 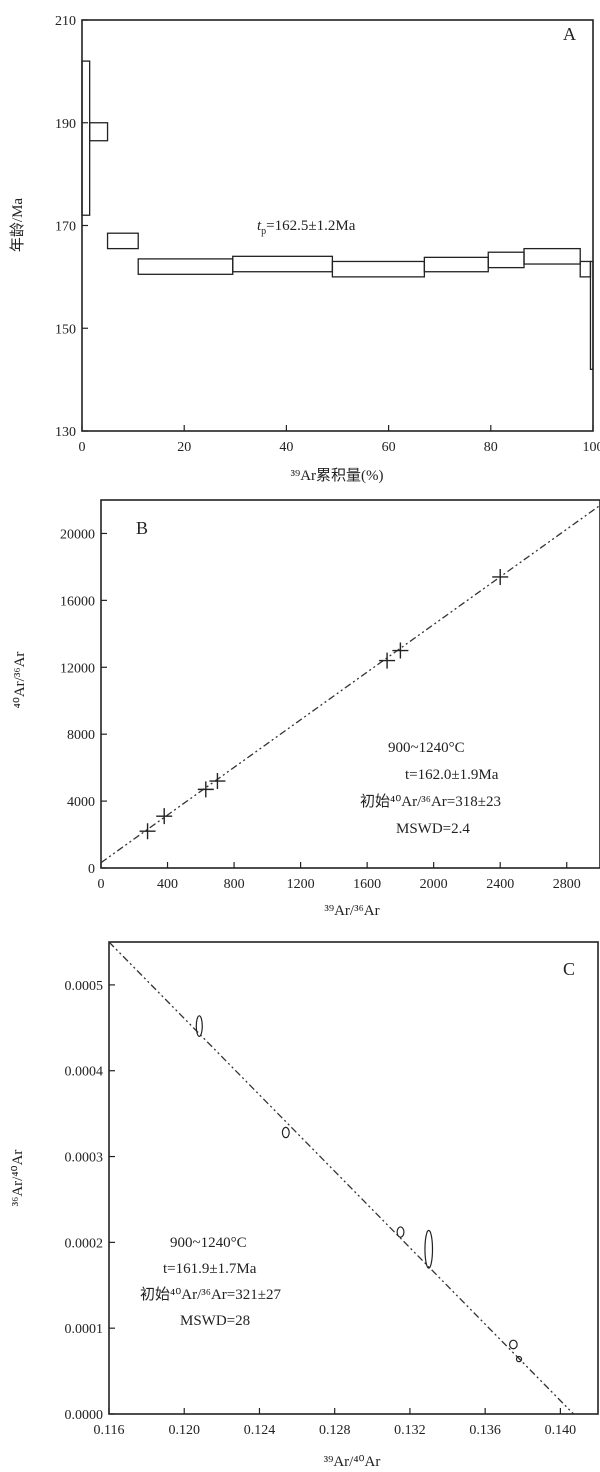 What do you see at coordinates (90, 1201) in the screenshot?
I see `panel-c-y-ticks: 0.0000 0.0001 0.0002 0.0003 0.0004 0.0005` at bounding box center [90, 1201].